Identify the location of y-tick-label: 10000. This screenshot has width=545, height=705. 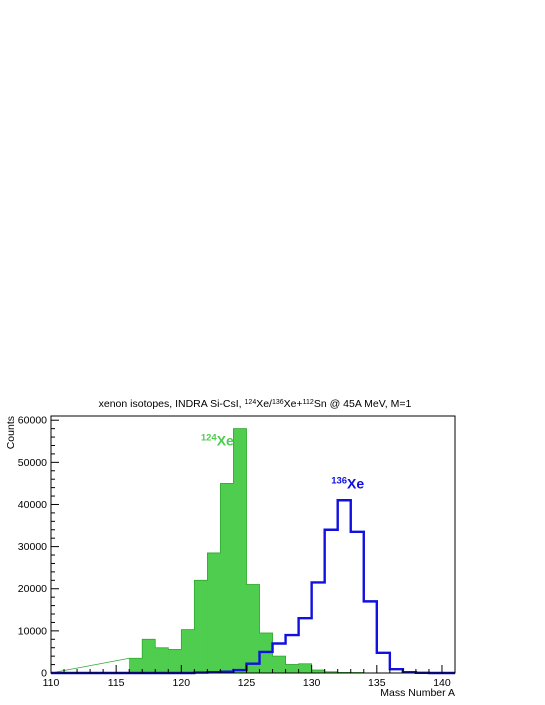
(32, 631).